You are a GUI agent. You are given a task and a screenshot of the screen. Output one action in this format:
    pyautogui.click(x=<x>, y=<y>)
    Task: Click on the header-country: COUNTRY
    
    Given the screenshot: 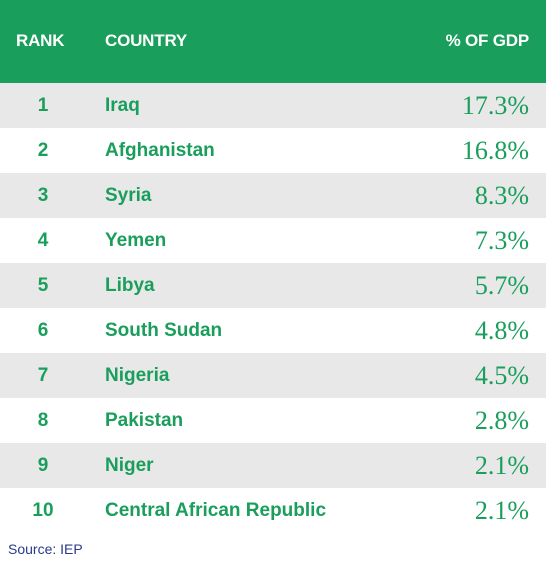 What is the action you would take?
    pyautogui.click(x=146, y=40)
    